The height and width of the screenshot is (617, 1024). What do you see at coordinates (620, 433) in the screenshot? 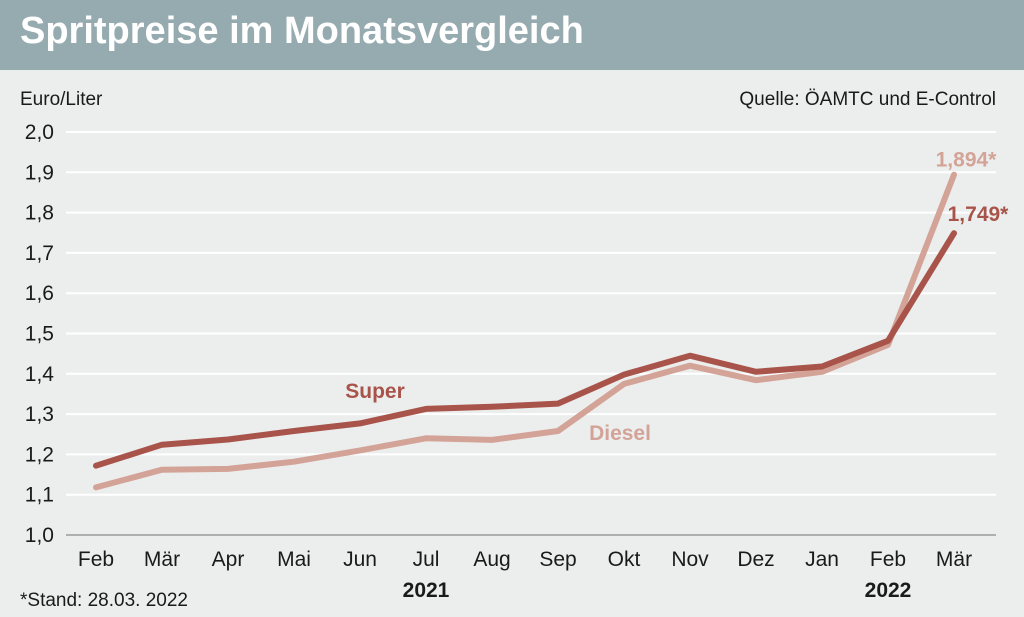
I see `series-name-diesel: Diesel` at bounding box center [620, 433].